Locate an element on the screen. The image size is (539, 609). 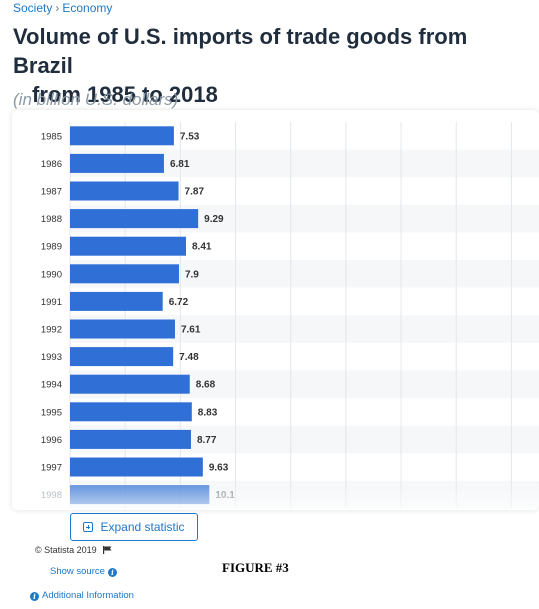
category-label: 1993 is located at coordinates (51, 357).